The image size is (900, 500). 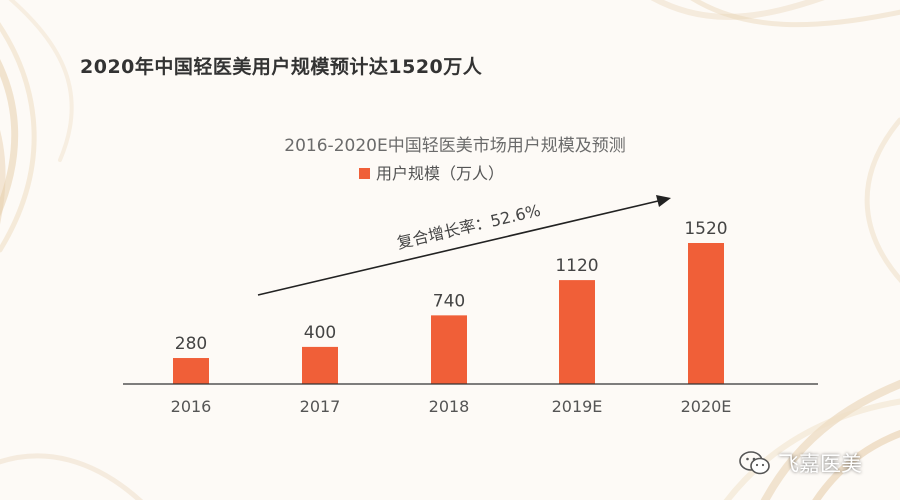 I want to click on bar-2019E, so click(x=577, y=332).